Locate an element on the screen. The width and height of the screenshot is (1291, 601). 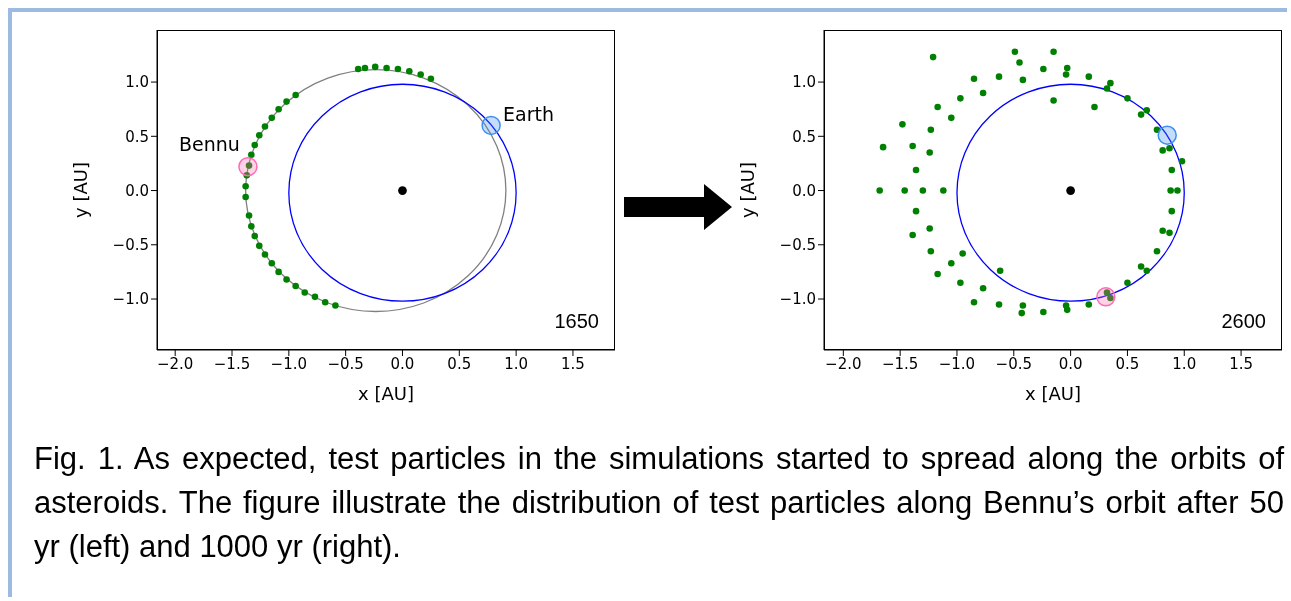
annotation: 1650 is located at coordinates (576, 321).